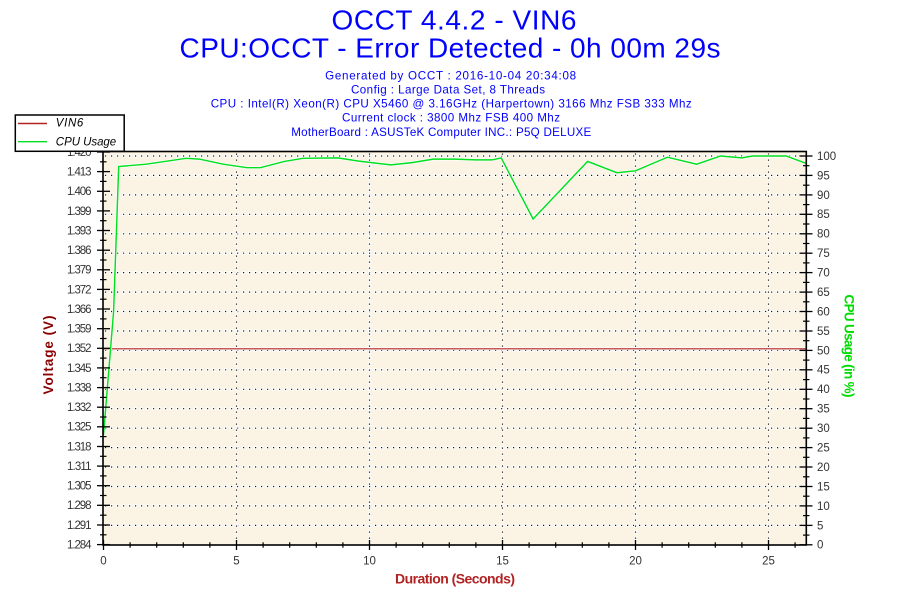 Image resolution: width=900 pixels, height=600 pixels. What do you see at coordinates (79, 428) in the screenshot?
I see `svg-text: 1.325` at bounding box center [79, 428].